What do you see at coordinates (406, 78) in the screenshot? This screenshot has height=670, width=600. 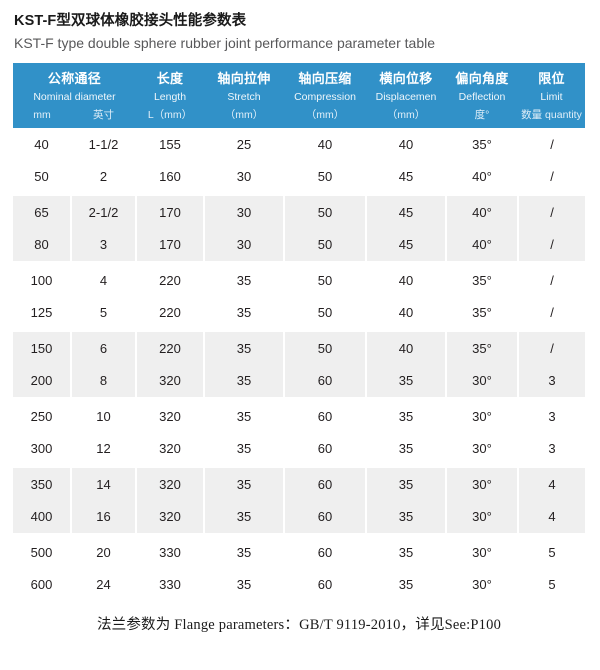 I see `header-cn-displacement: 横向位移` at bounding box center [406, 78].